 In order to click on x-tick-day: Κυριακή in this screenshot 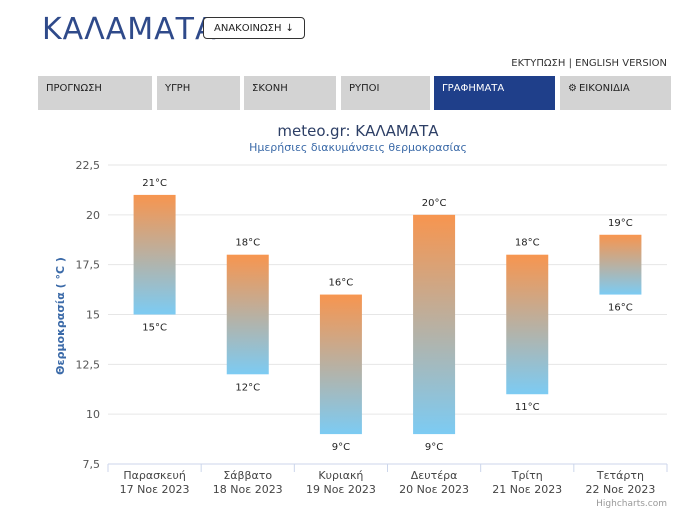, I will do `click(340, 475)`.